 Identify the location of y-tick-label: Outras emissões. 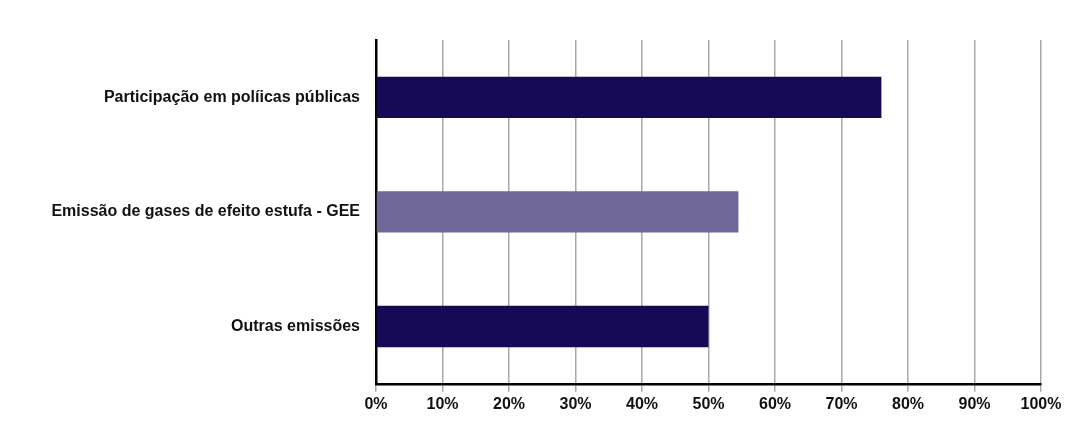
(296, 325).